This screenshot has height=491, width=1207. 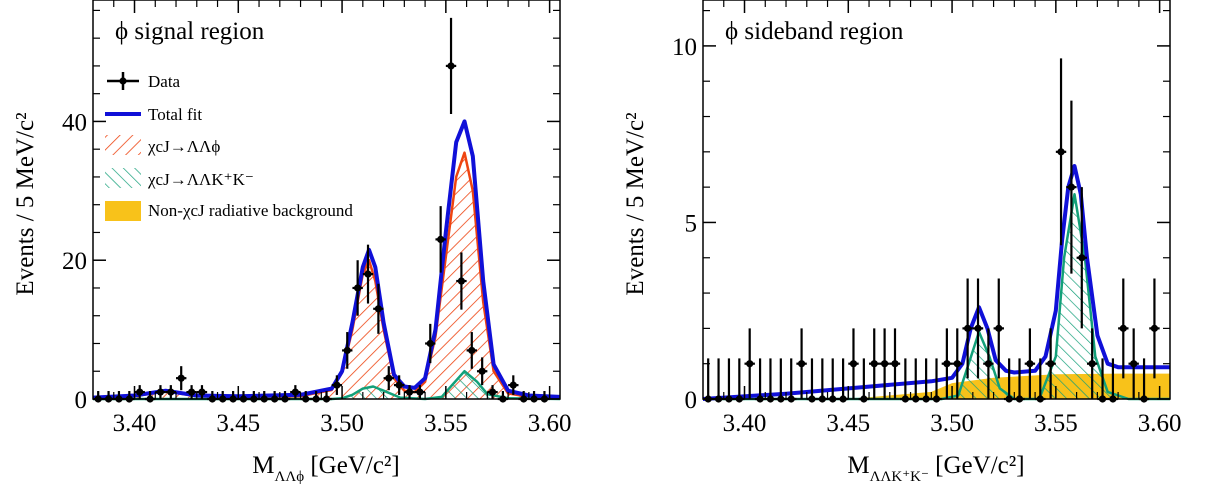 What do you see at coordinates (935, 468) in the screenshot?
I see `x-axis-label: MΛΛK⁺K⁻ [GeV/c²]` at bounding box center [935, 468].